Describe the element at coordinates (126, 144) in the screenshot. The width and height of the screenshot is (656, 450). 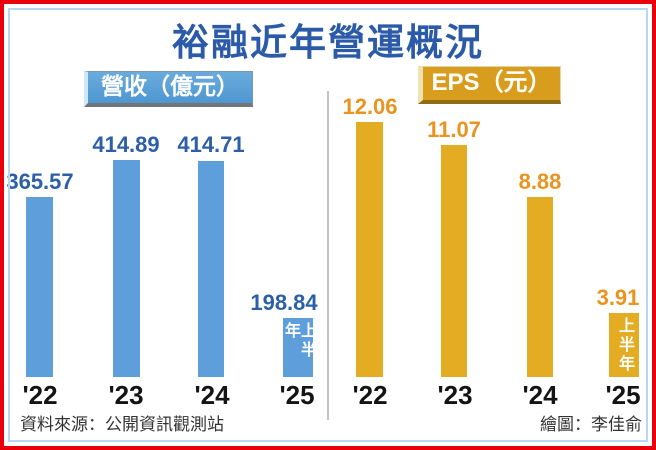
I see `revenue-value-23: 414.89` at that location.